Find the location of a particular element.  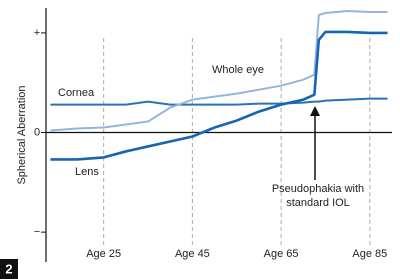

arrow-head is located at coordinates (315, 111).